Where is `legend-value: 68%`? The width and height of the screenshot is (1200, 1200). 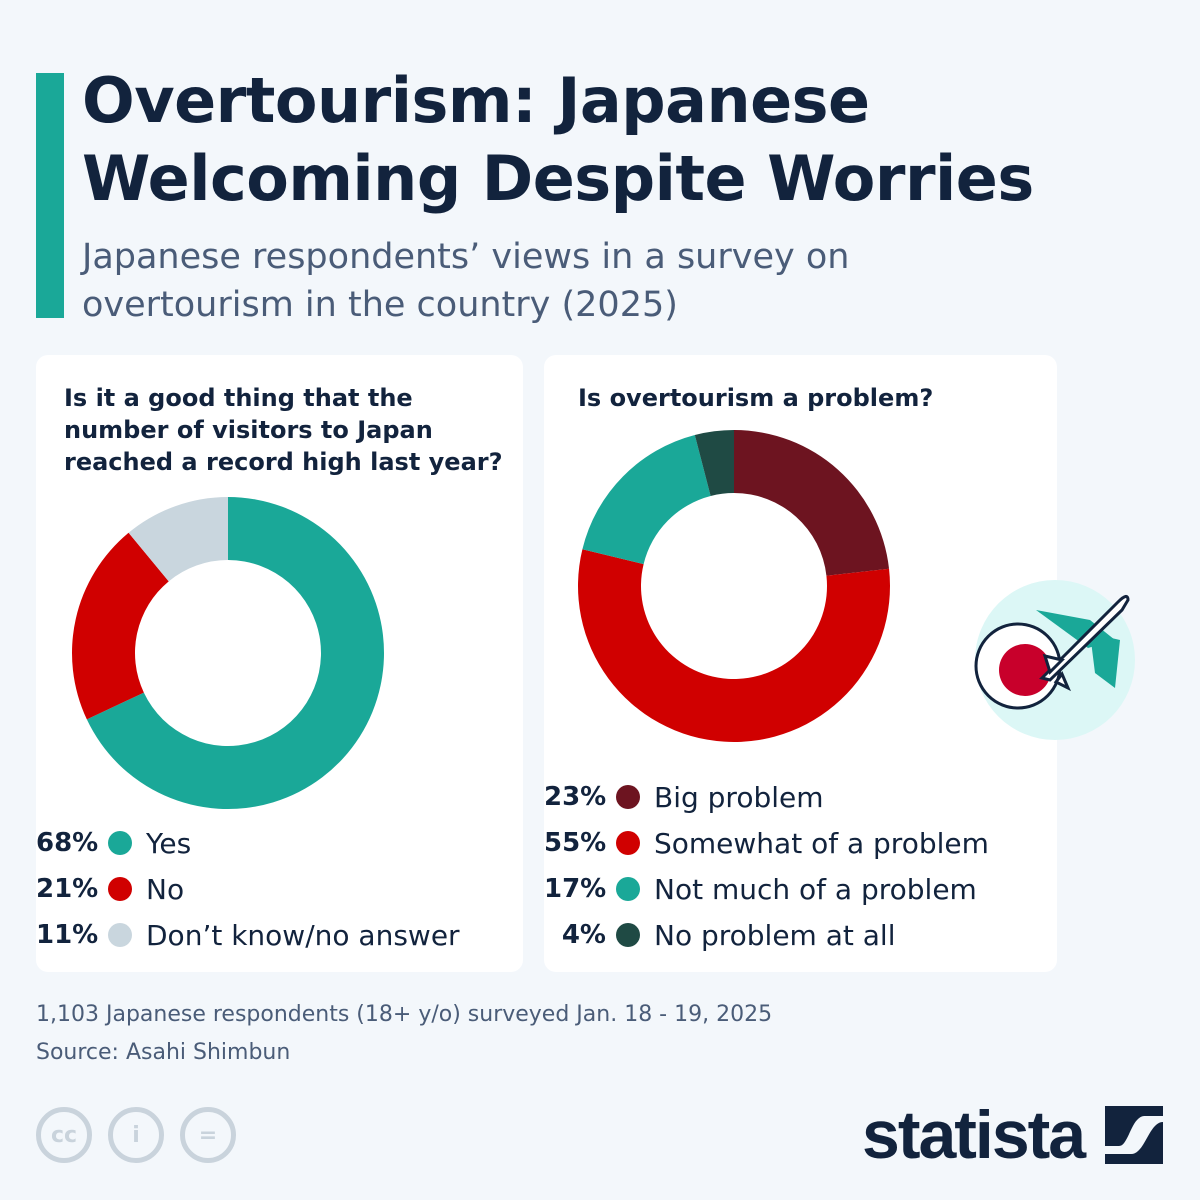 legend-value: 68% is located at coordinates (67, 843).